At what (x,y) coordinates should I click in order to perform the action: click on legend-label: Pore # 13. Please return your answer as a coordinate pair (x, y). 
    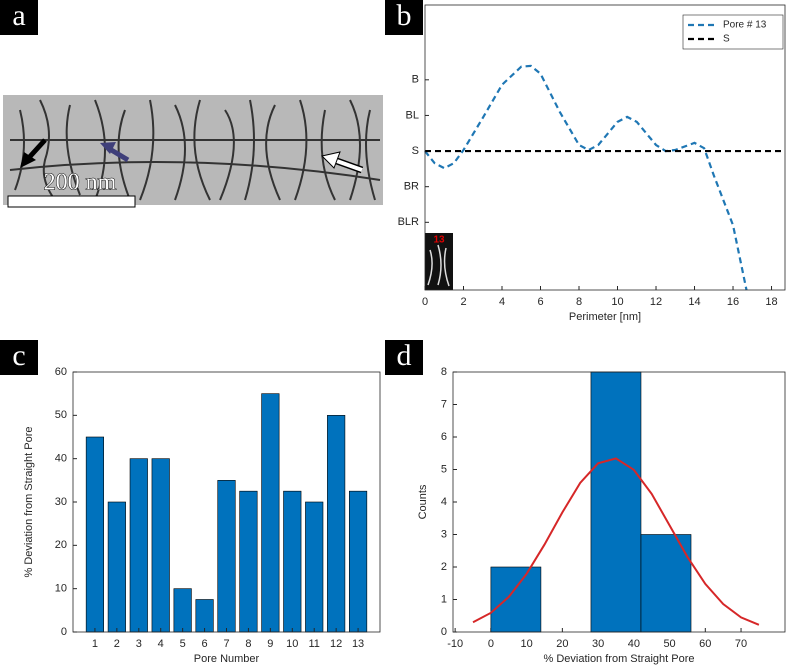
    Looking at the image, I should click on (745, 25).